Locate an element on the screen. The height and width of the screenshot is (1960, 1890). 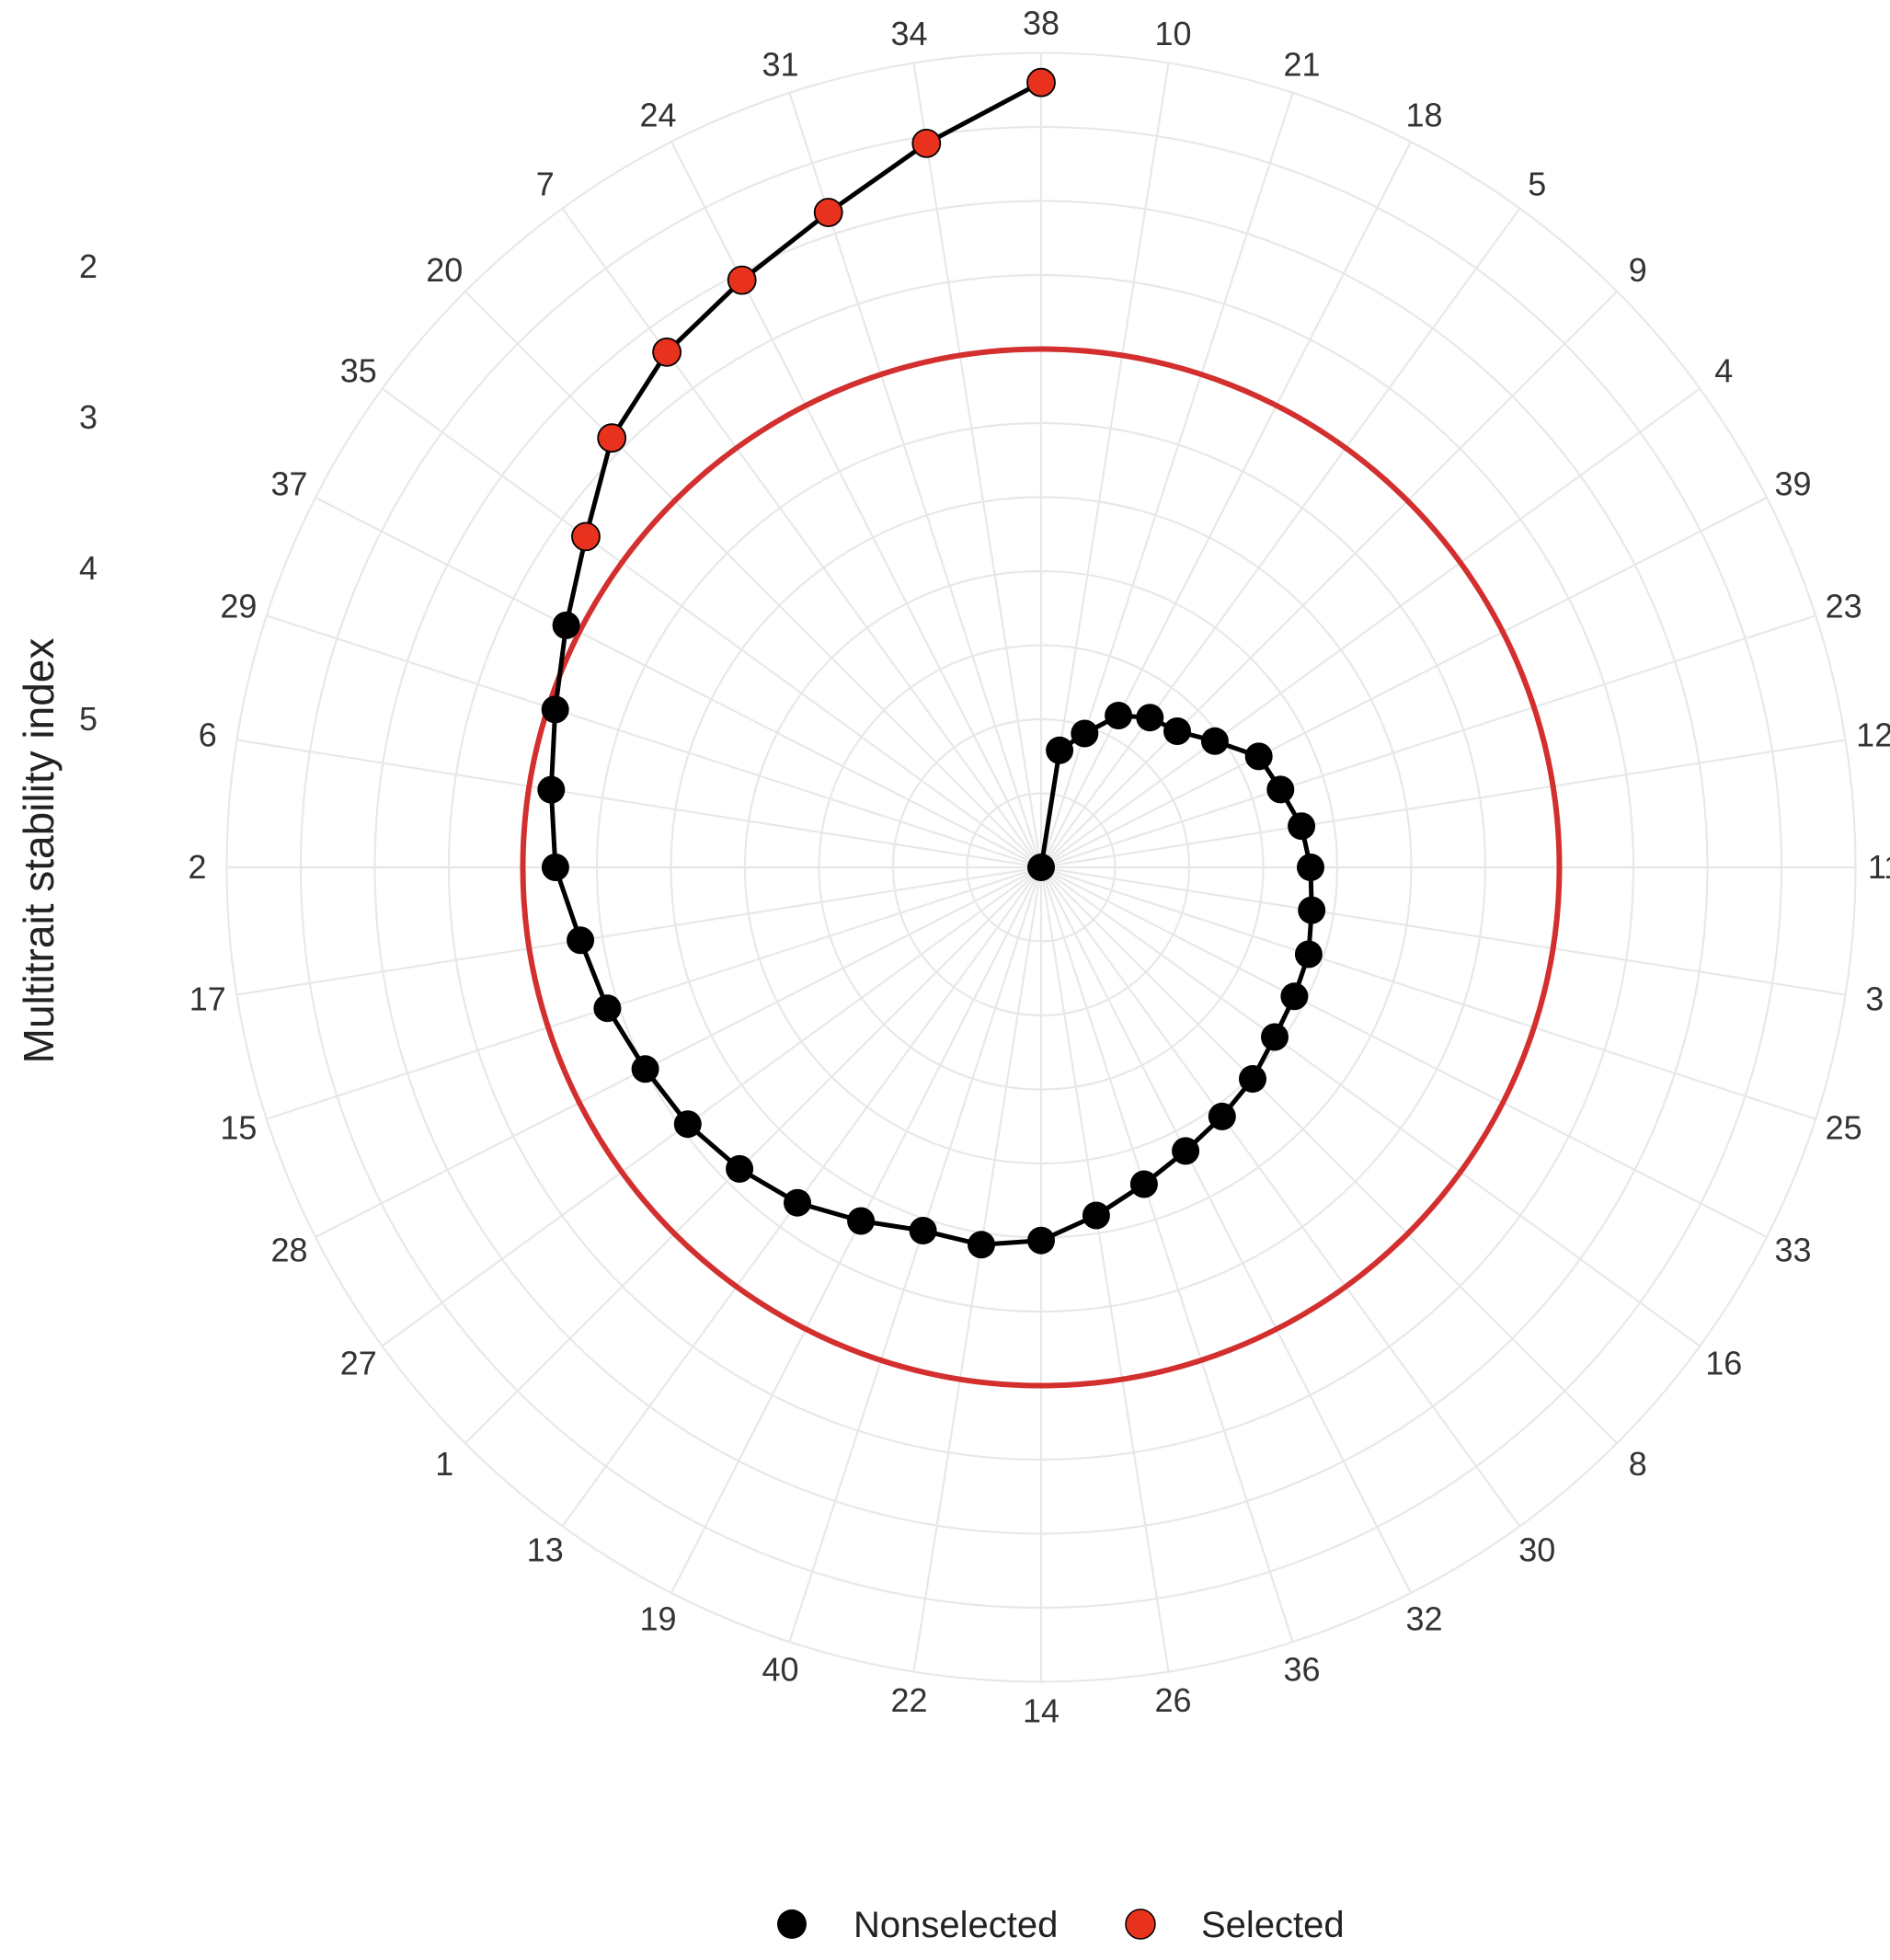
angular-tick-label: 13 is located at coordinates (545, 1549).